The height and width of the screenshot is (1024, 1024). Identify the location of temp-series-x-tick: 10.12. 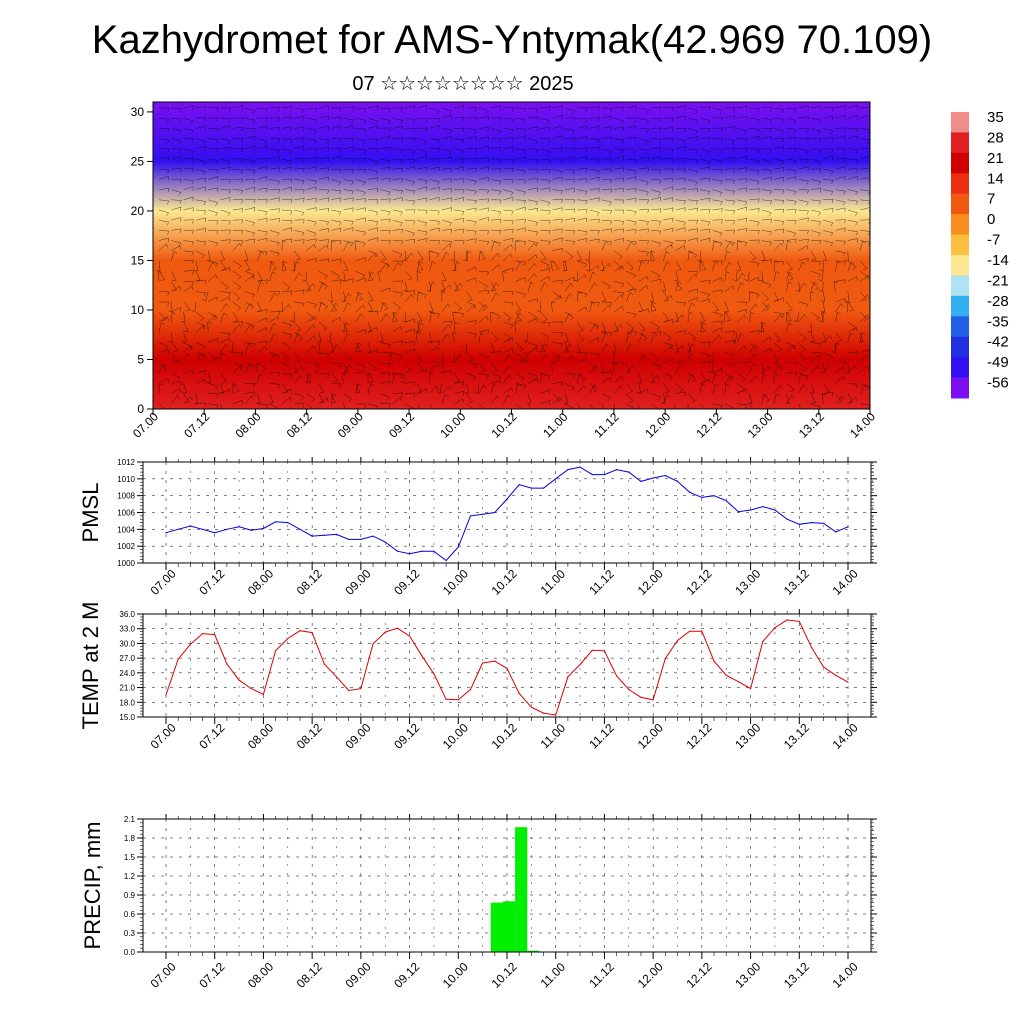
(504, 735).